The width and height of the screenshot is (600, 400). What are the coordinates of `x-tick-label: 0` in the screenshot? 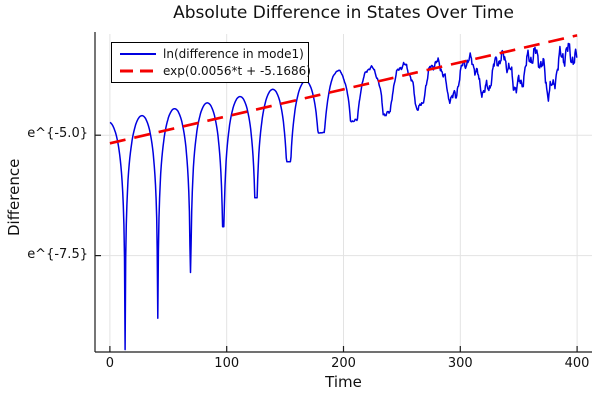 It's located at (110, 363).